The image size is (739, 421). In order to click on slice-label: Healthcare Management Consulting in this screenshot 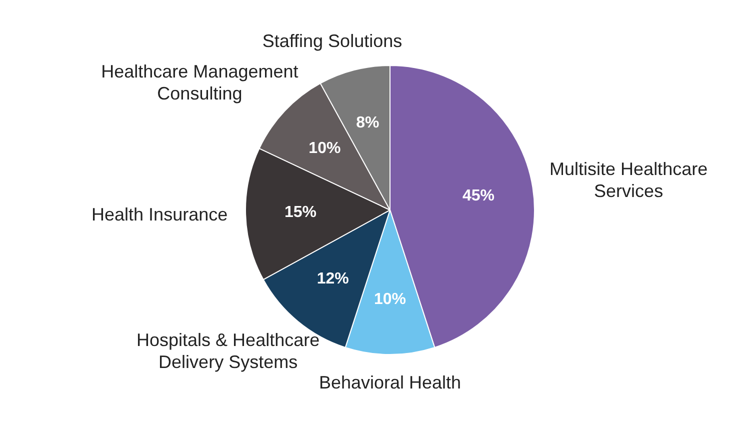, I will do `click(199, 83)`.